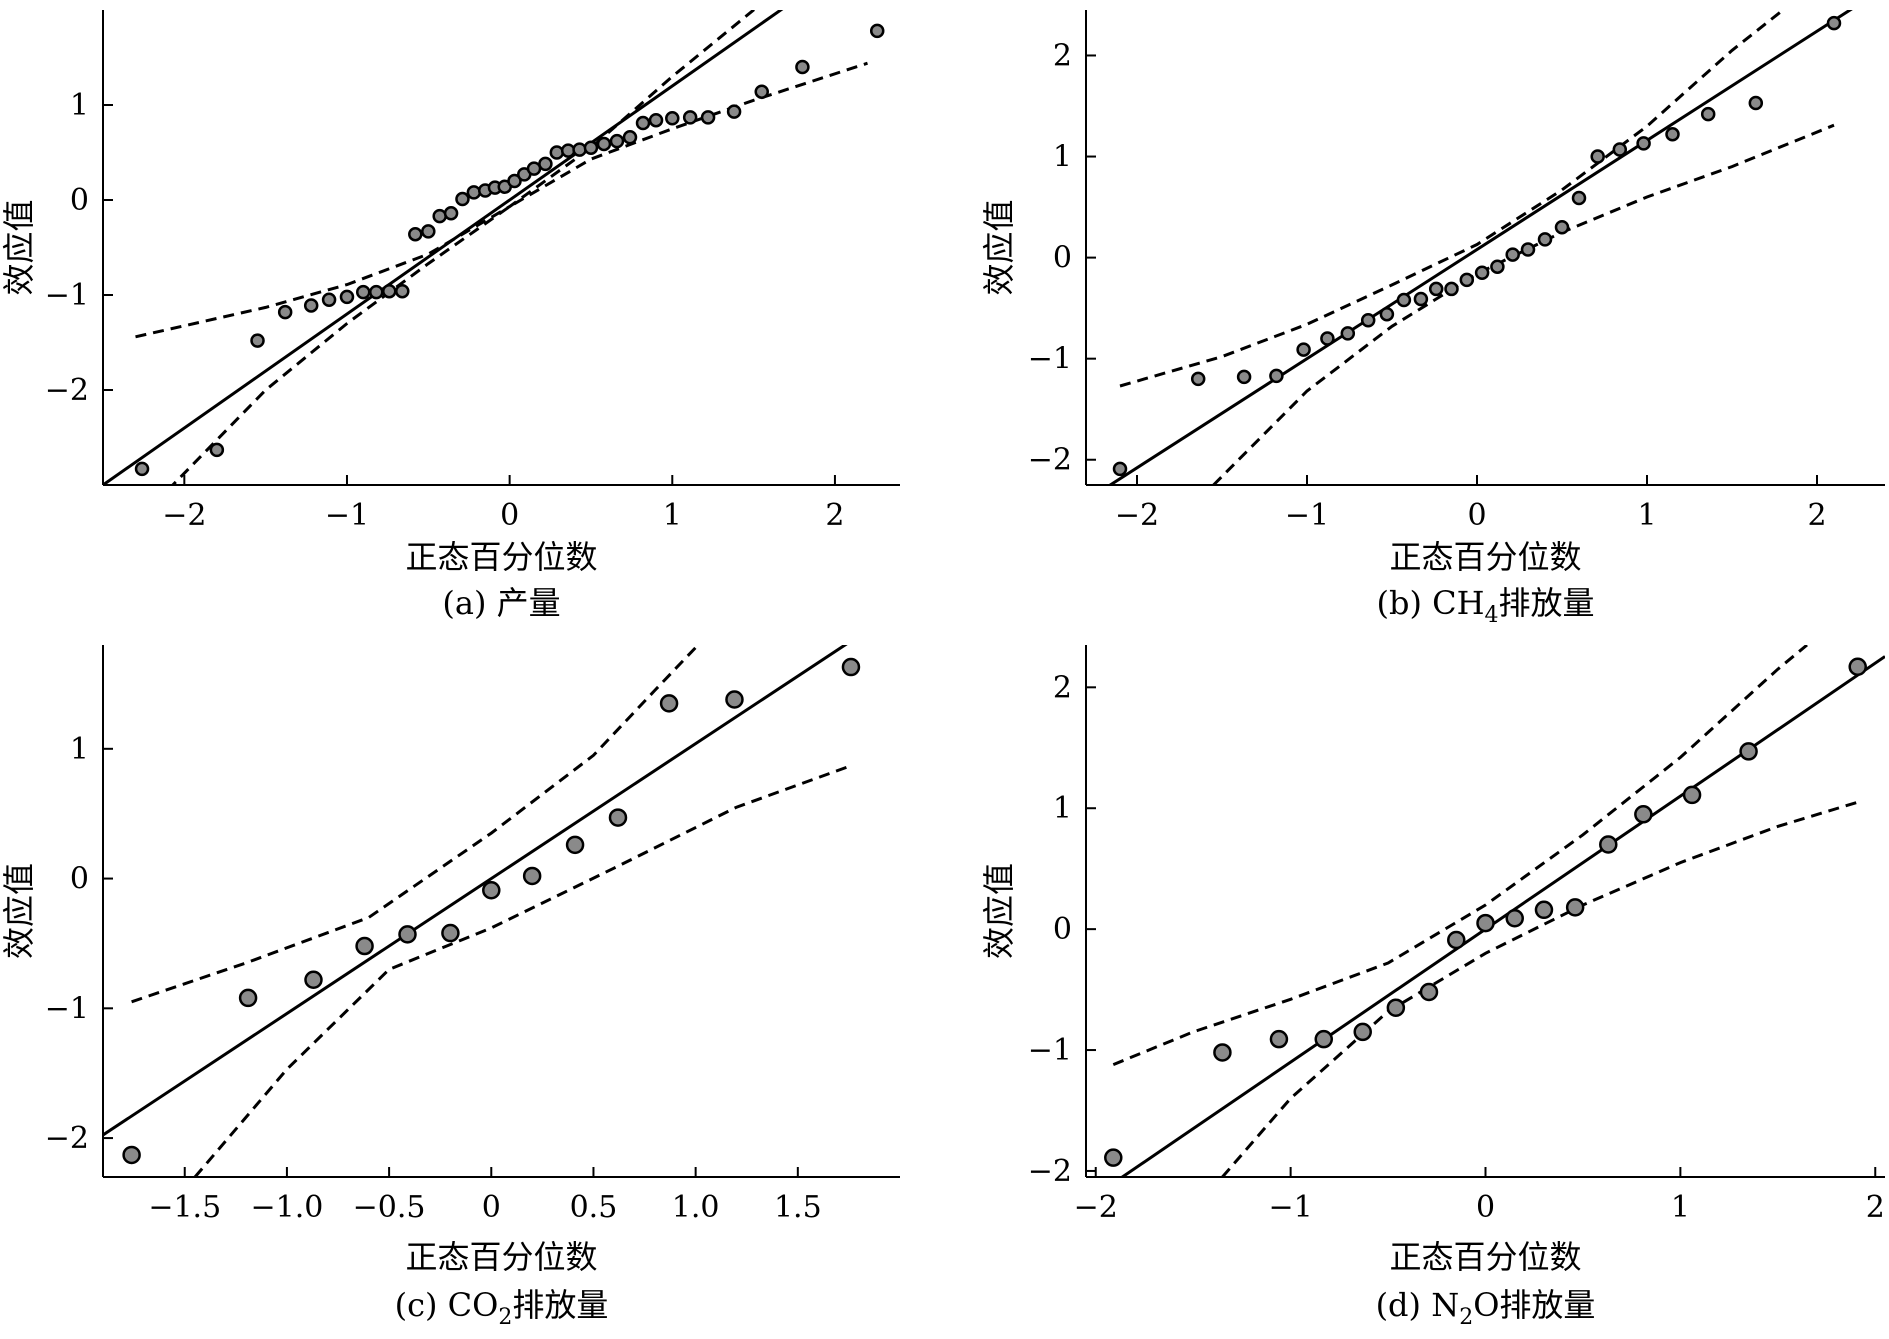 The image size is (1889, 1339). I want to click on panel-caption: (c) CO2排放量, so click(502, 1308).